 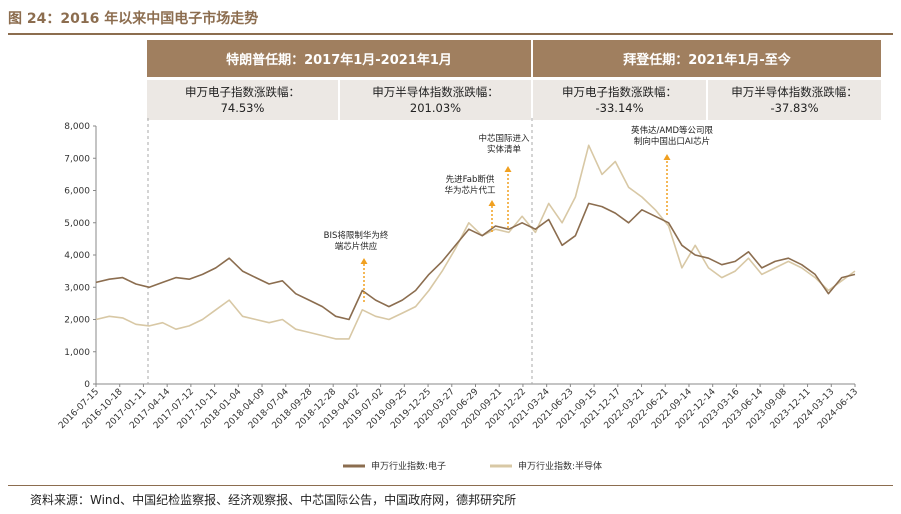 What do you see at coordinates (242, 100) in the screenshot?
I see `metric-electronics-trump: 申万电子指数涨跌幅： 74.53%` at bounding box center [242, 100].